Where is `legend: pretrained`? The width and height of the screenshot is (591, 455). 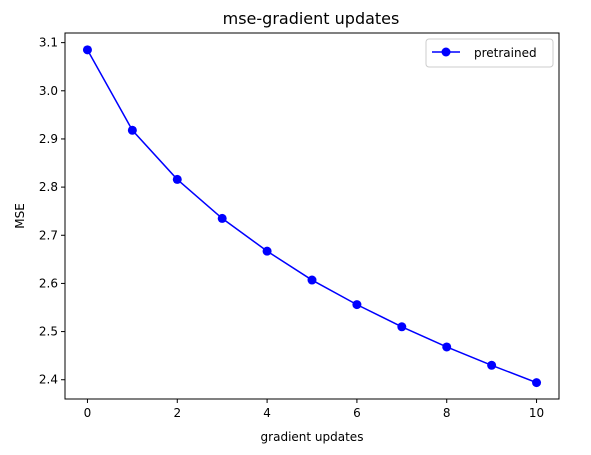 legend: pretrained is located at coordinates (489, 53).